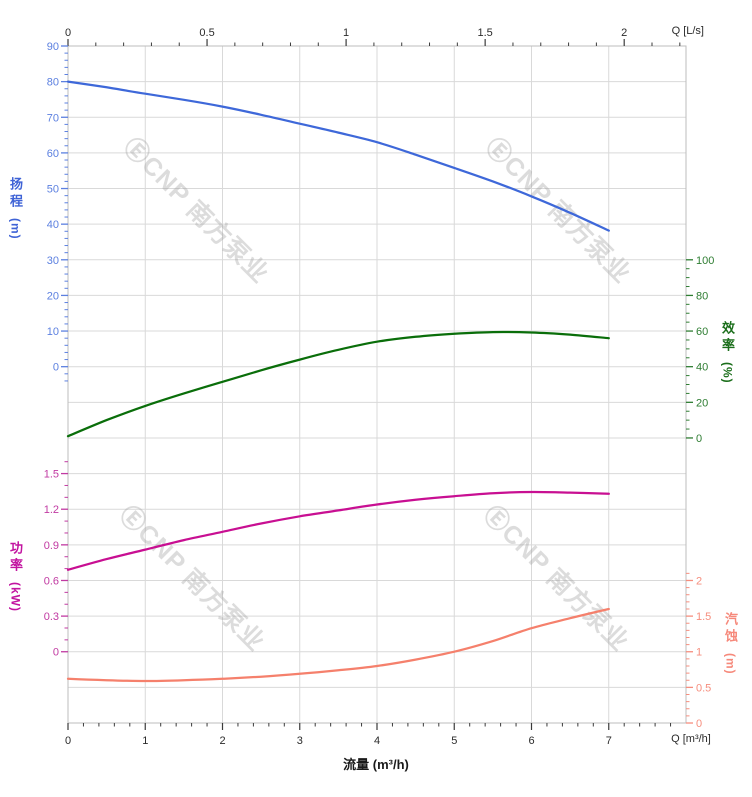 The height and width of the screenshot is (797, 752). I want to click on head-axis-title: 扬程 (m), so click(15, 208).